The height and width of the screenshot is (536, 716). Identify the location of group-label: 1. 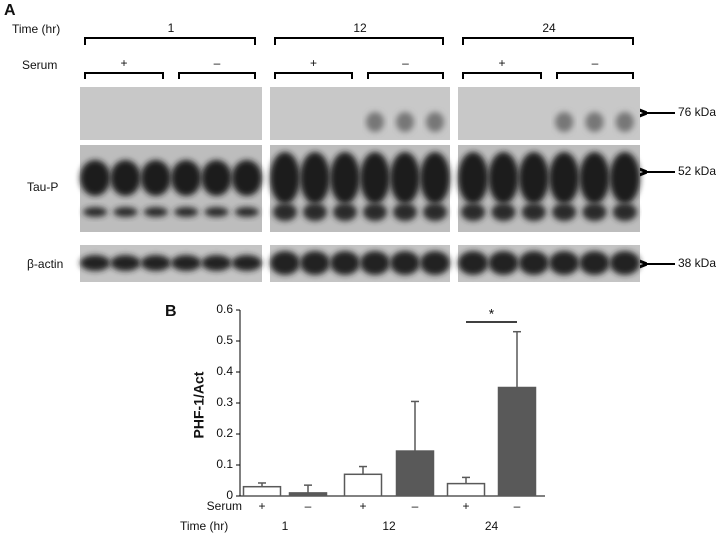
(285, 526).